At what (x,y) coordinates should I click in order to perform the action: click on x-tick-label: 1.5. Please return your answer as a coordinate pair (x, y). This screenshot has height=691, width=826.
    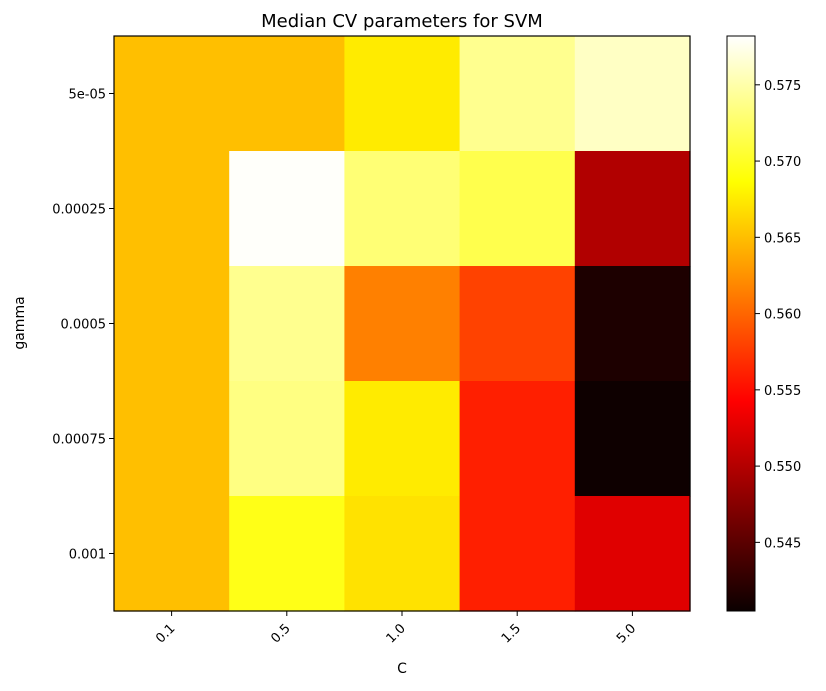
    Looking at the image, I should click on (511, 633).